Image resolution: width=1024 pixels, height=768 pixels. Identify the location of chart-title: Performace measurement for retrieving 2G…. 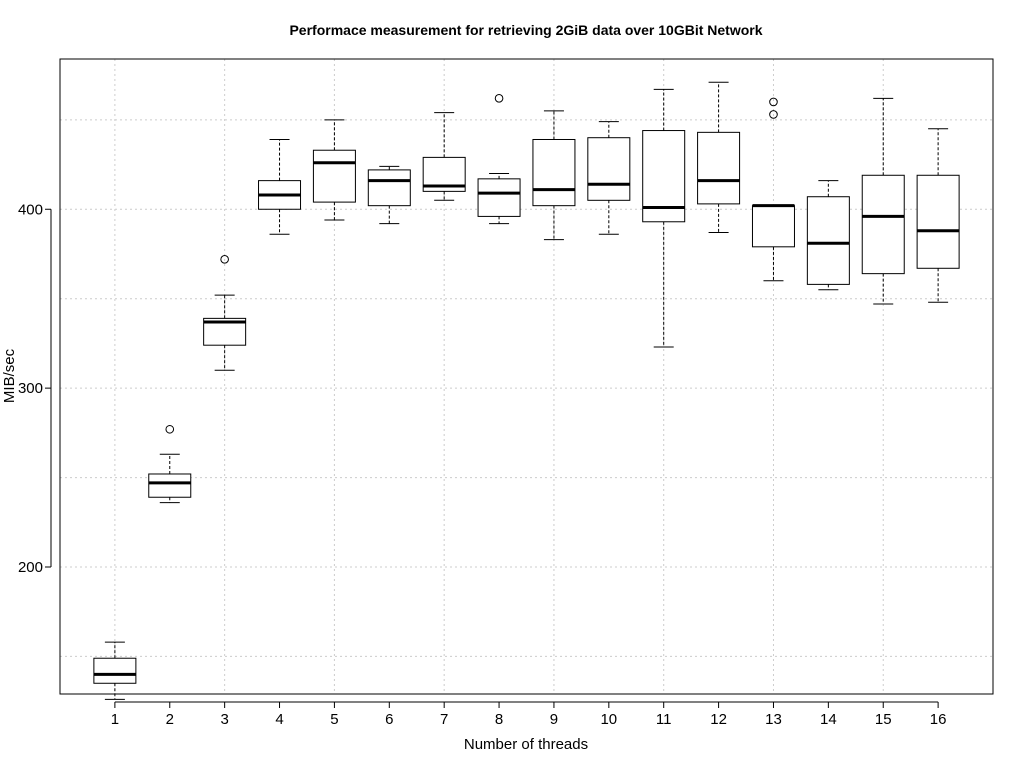
(525, 30).